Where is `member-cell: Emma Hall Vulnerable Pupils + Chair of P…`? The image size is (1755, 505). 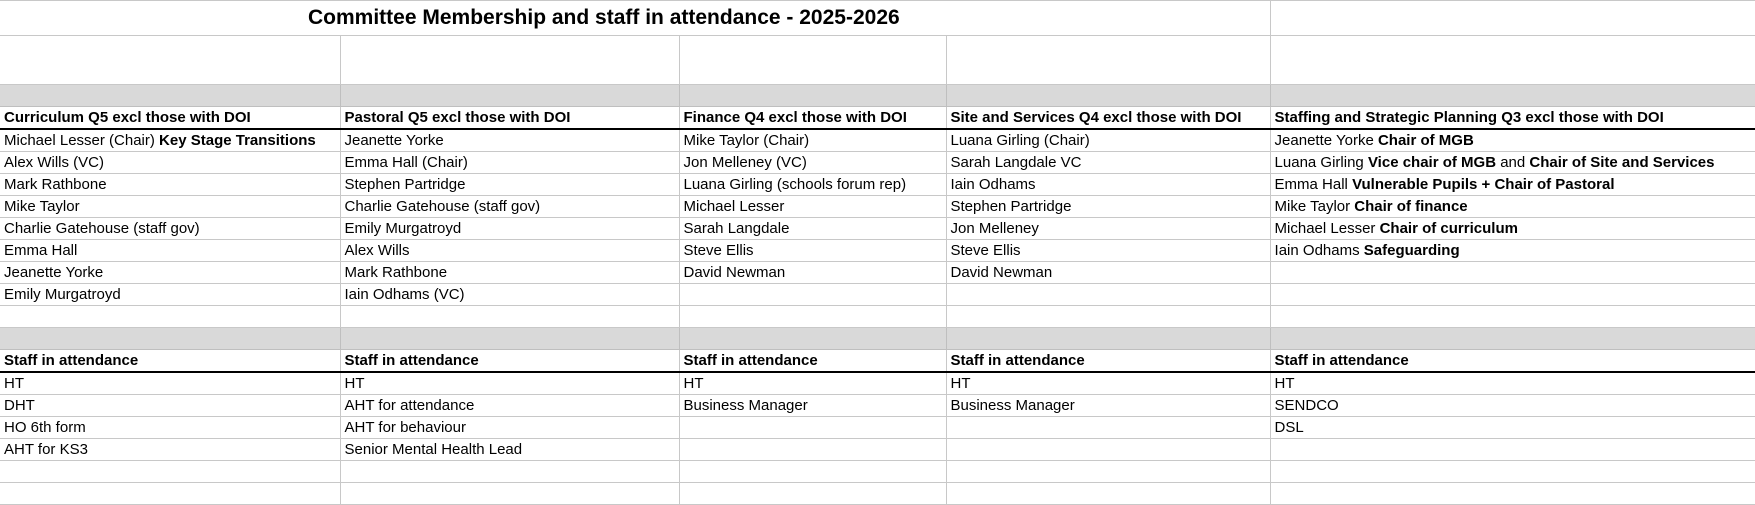
member-cell: Emma Hall Vulnerable Pupils + Chair of P… is located at coordinates (1512, 184).